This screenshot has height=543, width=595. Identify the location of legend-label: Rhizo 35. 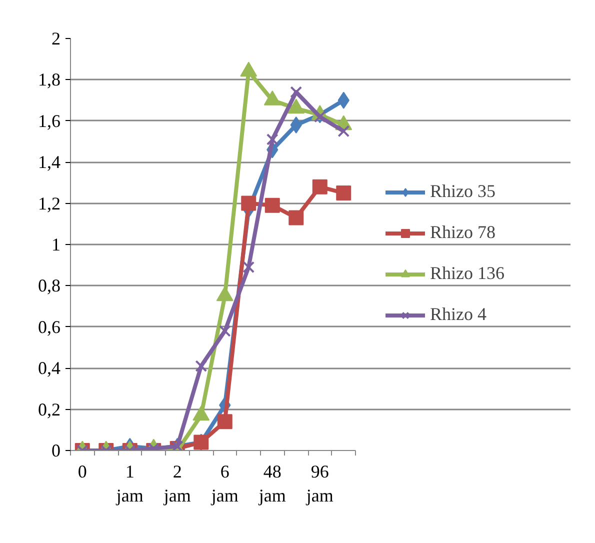
(463, 191).